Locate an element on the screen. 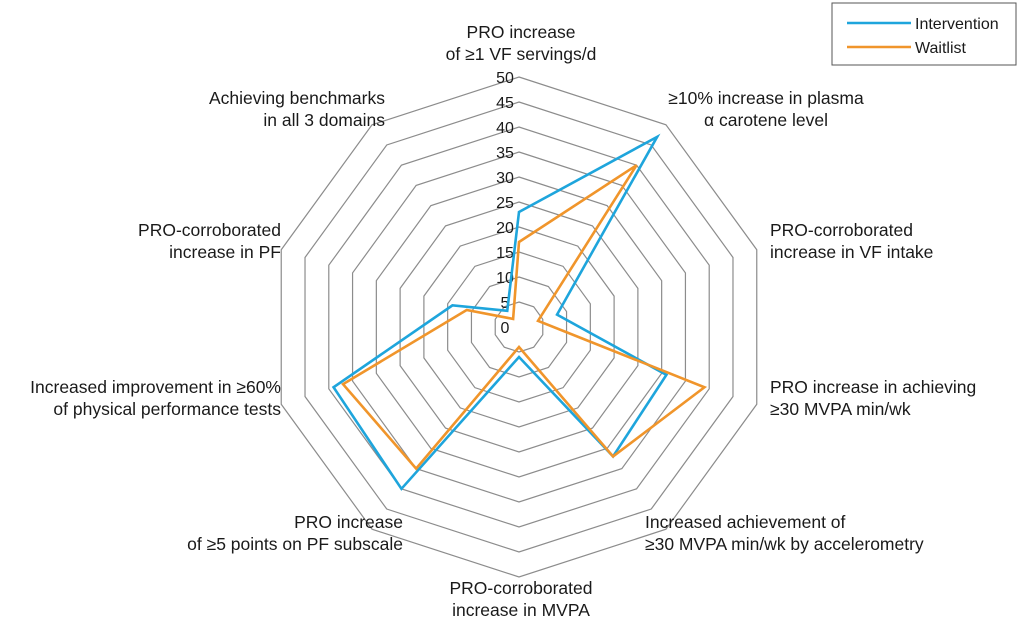 The height and width of the screenshot is (623, 1024). legend: Intervention Waitlist is located at coordinates (924, 34).